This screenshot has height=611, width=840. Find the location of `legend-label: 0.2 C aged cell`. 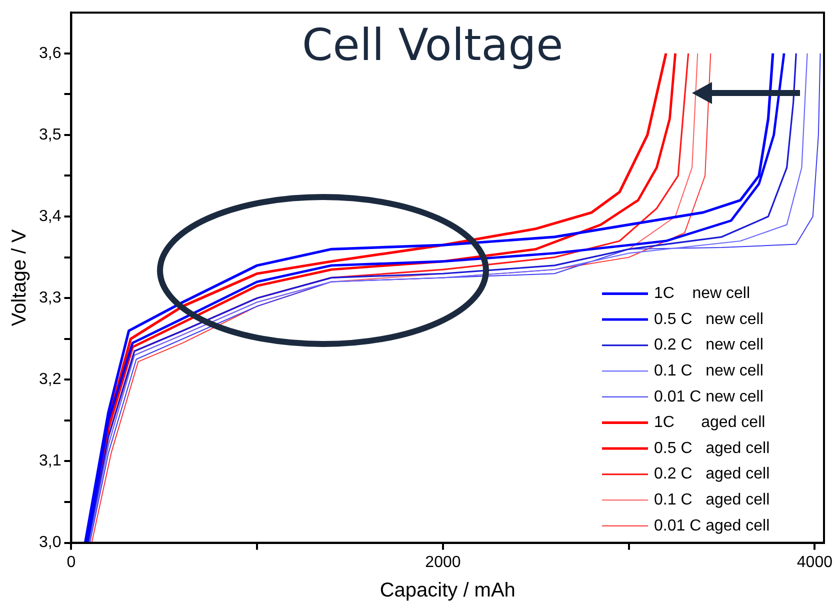

legend-label: 0.2 C aged cell is located at coordinates (712, 474).